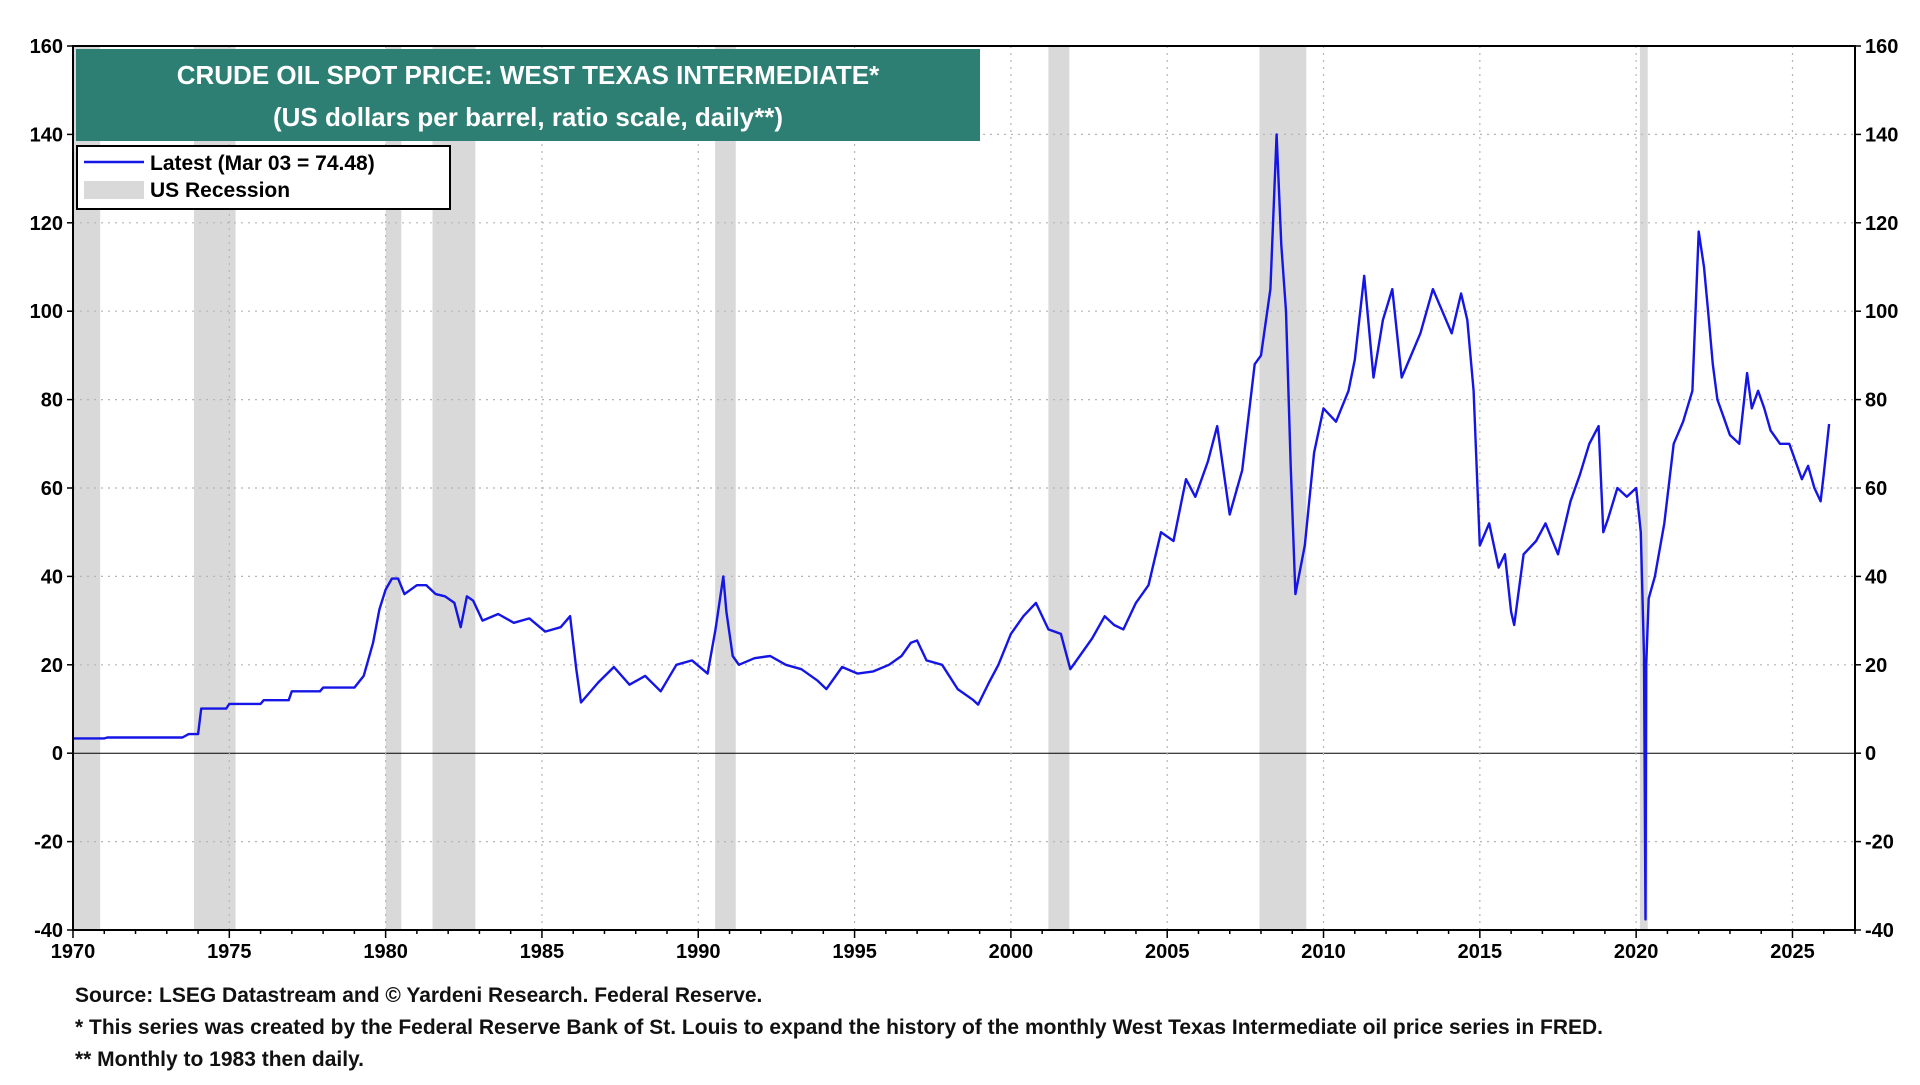  I want to click on y-tick-label-right: -20, so click(1879, 843).